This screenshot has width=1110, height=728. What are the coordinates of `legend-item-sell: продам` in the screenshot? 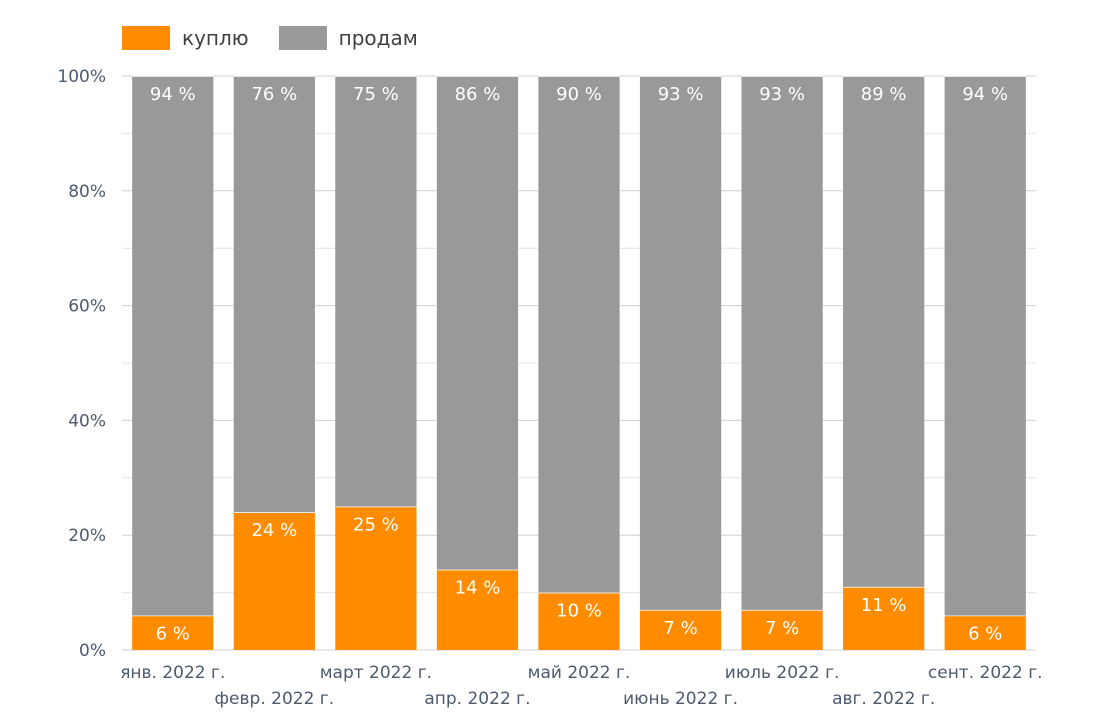 It's located at (348, 38).